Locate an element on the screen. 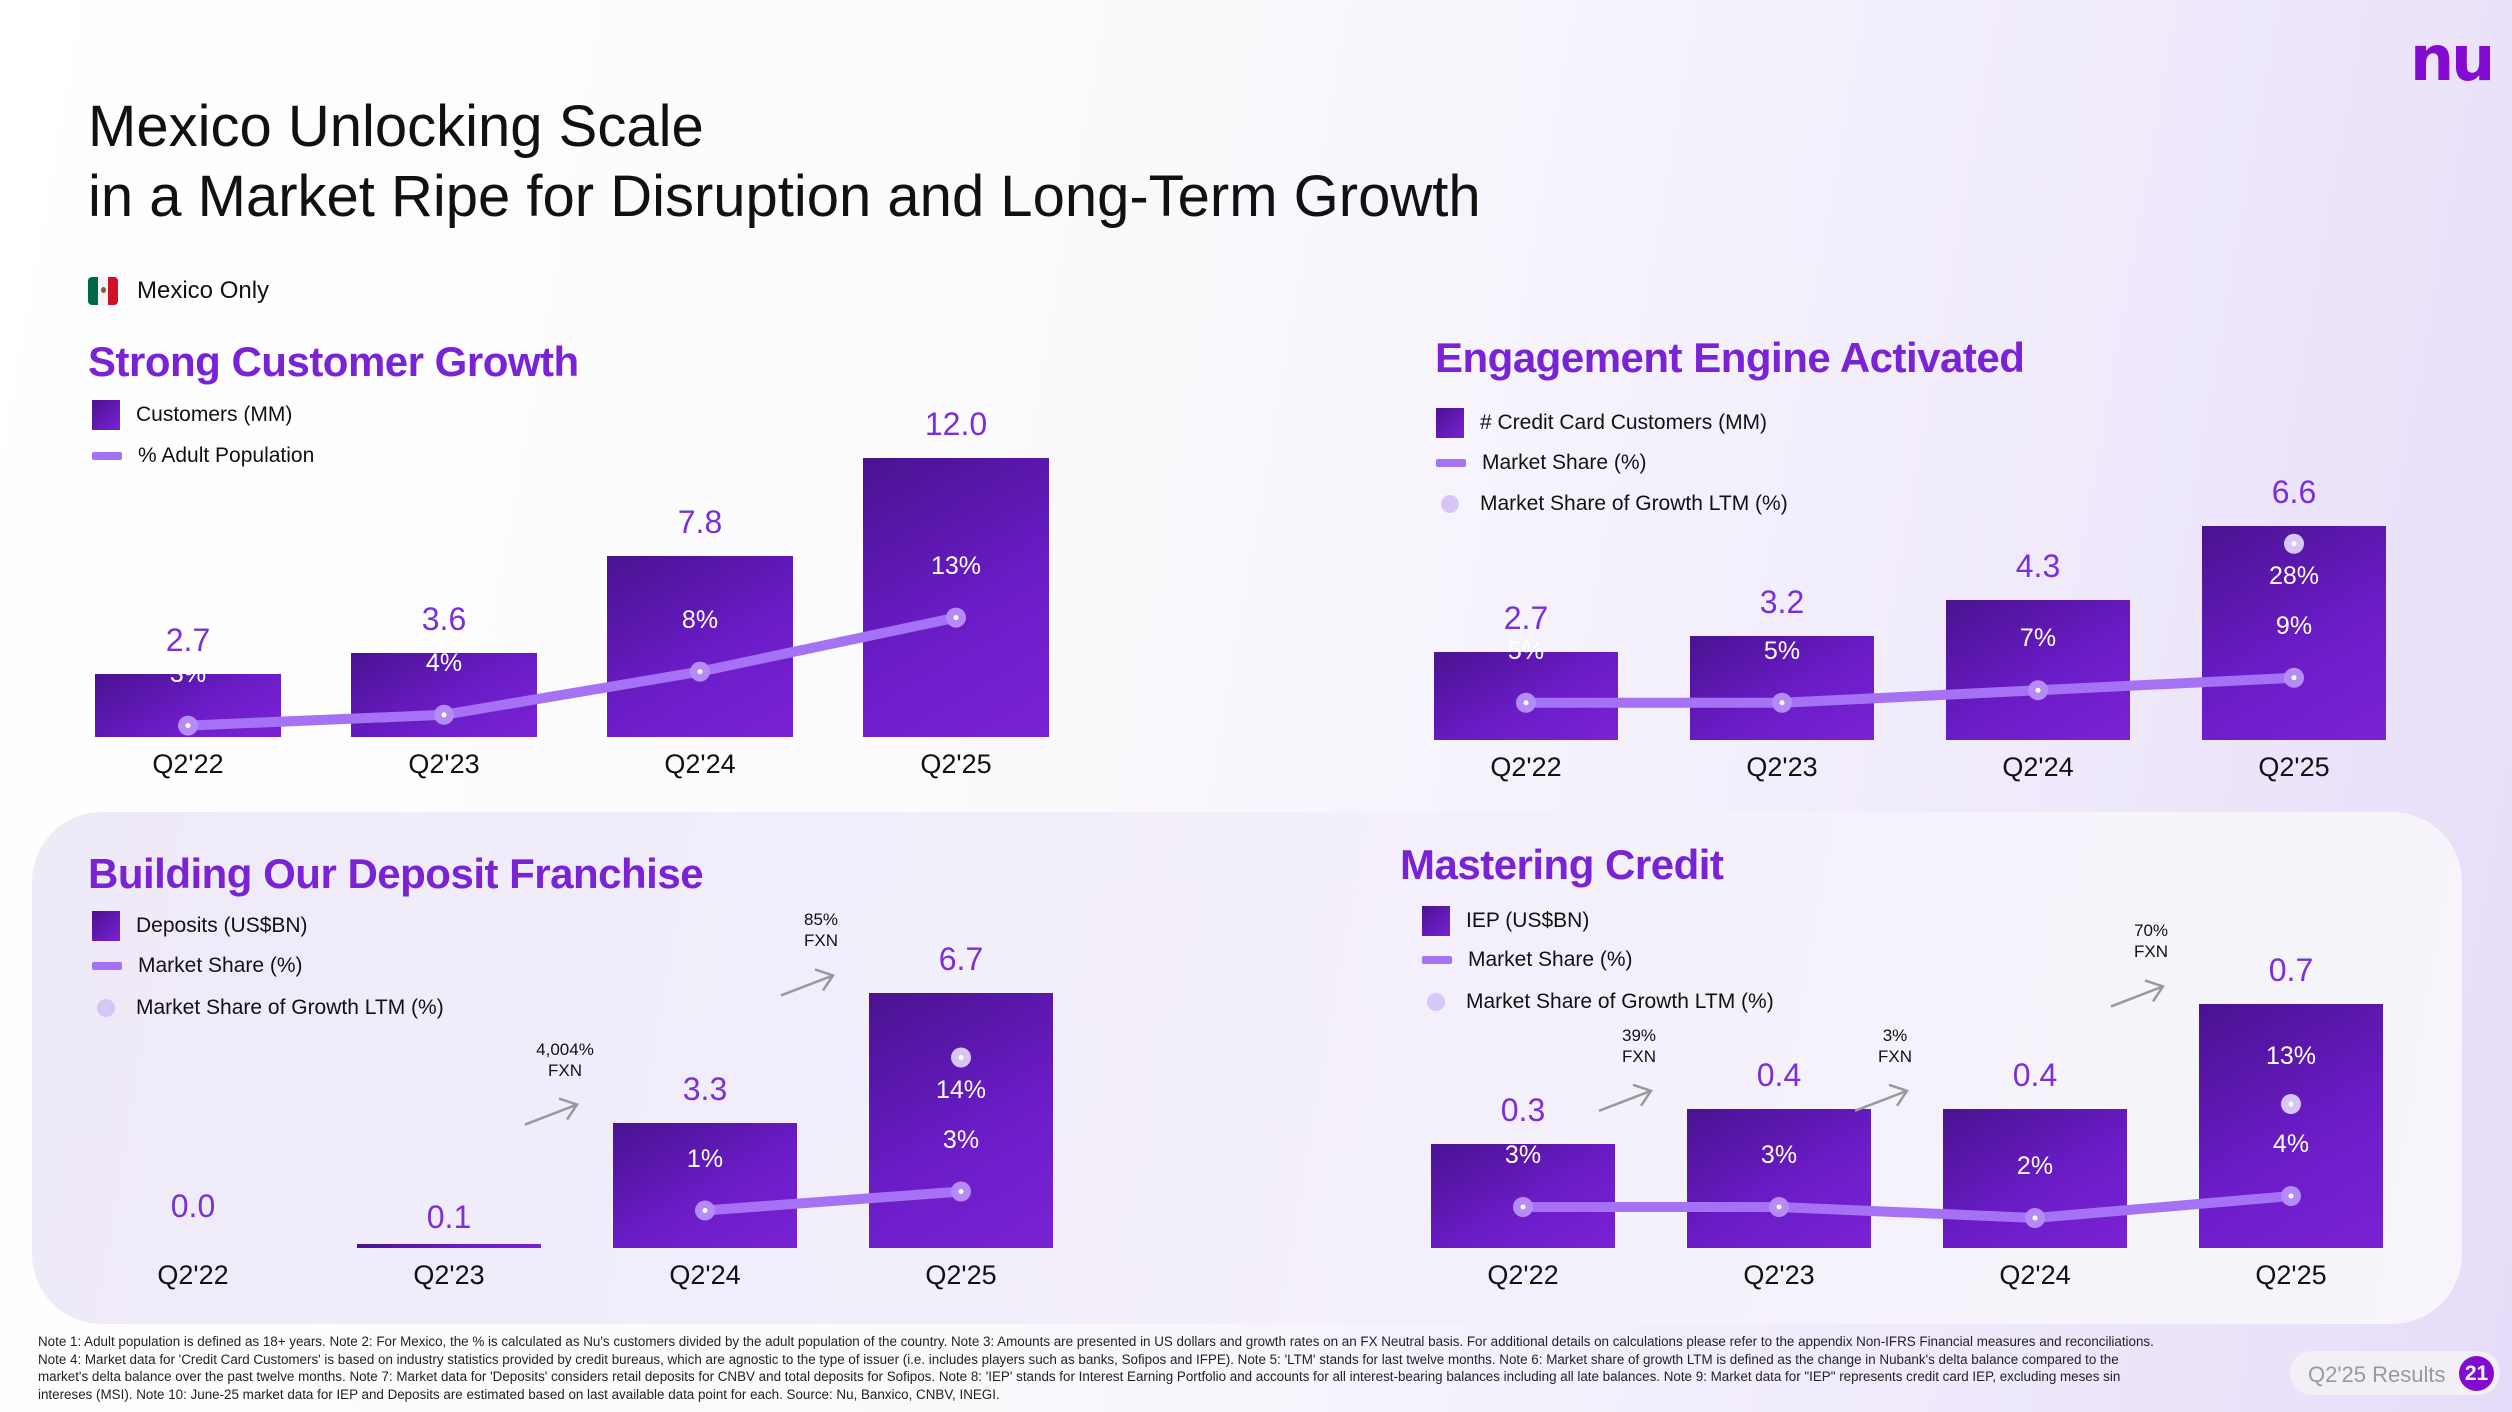 The height and width of the screenshot is (1412, 2512). growth-share-label: 14% is located at coordinates (961, 1089).